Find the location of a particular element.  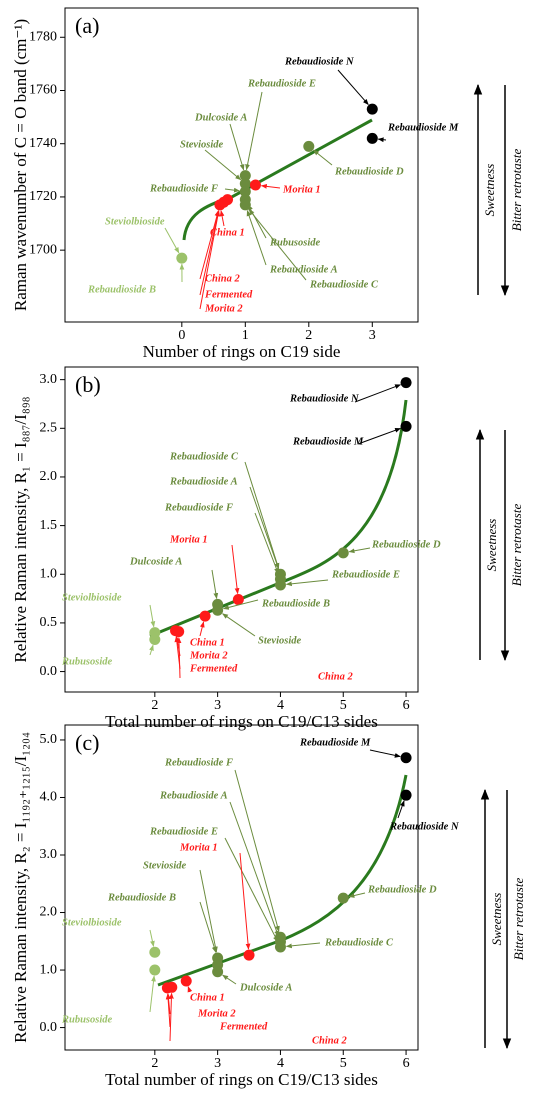

x-tick-label: 3 is located at coordinates (217, 705).